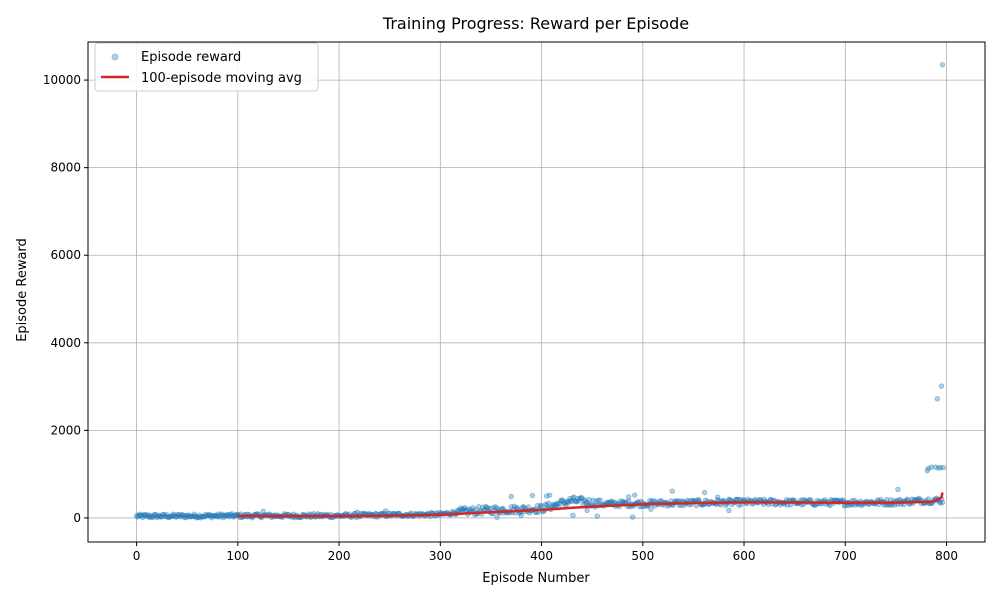 Image resolution: width=1000 pixels, height=604 pixels. I want to click on legend-label-scatter: Episode reward, so click(191, 57).